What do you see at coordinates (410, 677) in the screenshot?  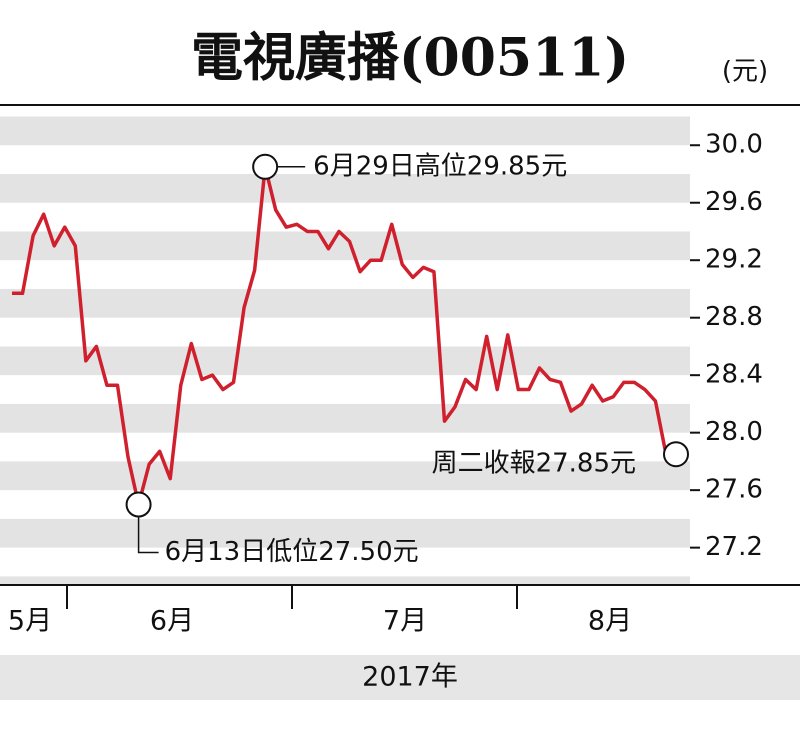 I see `x-axis-label: 2017年` at bounding box center [410, 677].